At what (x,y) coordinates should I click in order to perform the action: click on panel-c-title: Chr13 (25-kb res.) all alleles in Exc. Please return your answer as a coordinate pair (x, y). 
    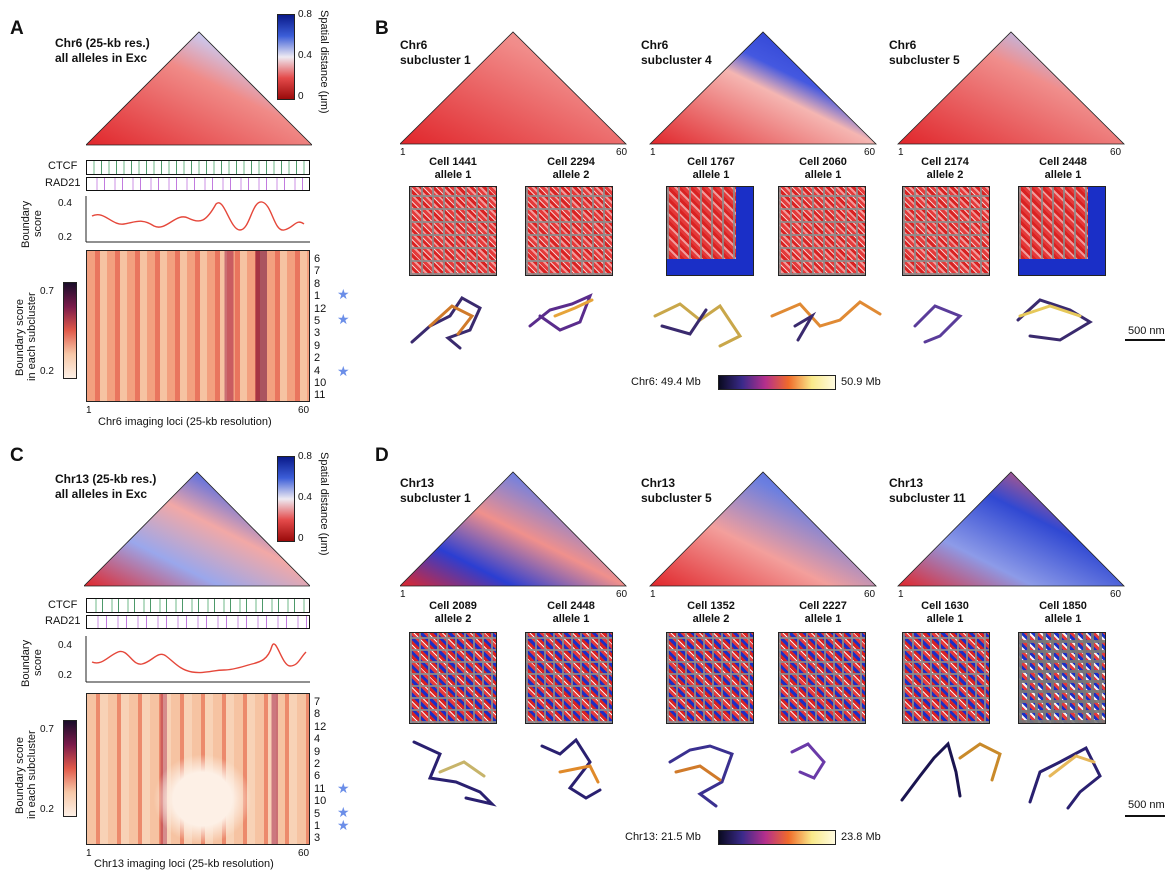
    Looking at the image, I should click on (106, 486).